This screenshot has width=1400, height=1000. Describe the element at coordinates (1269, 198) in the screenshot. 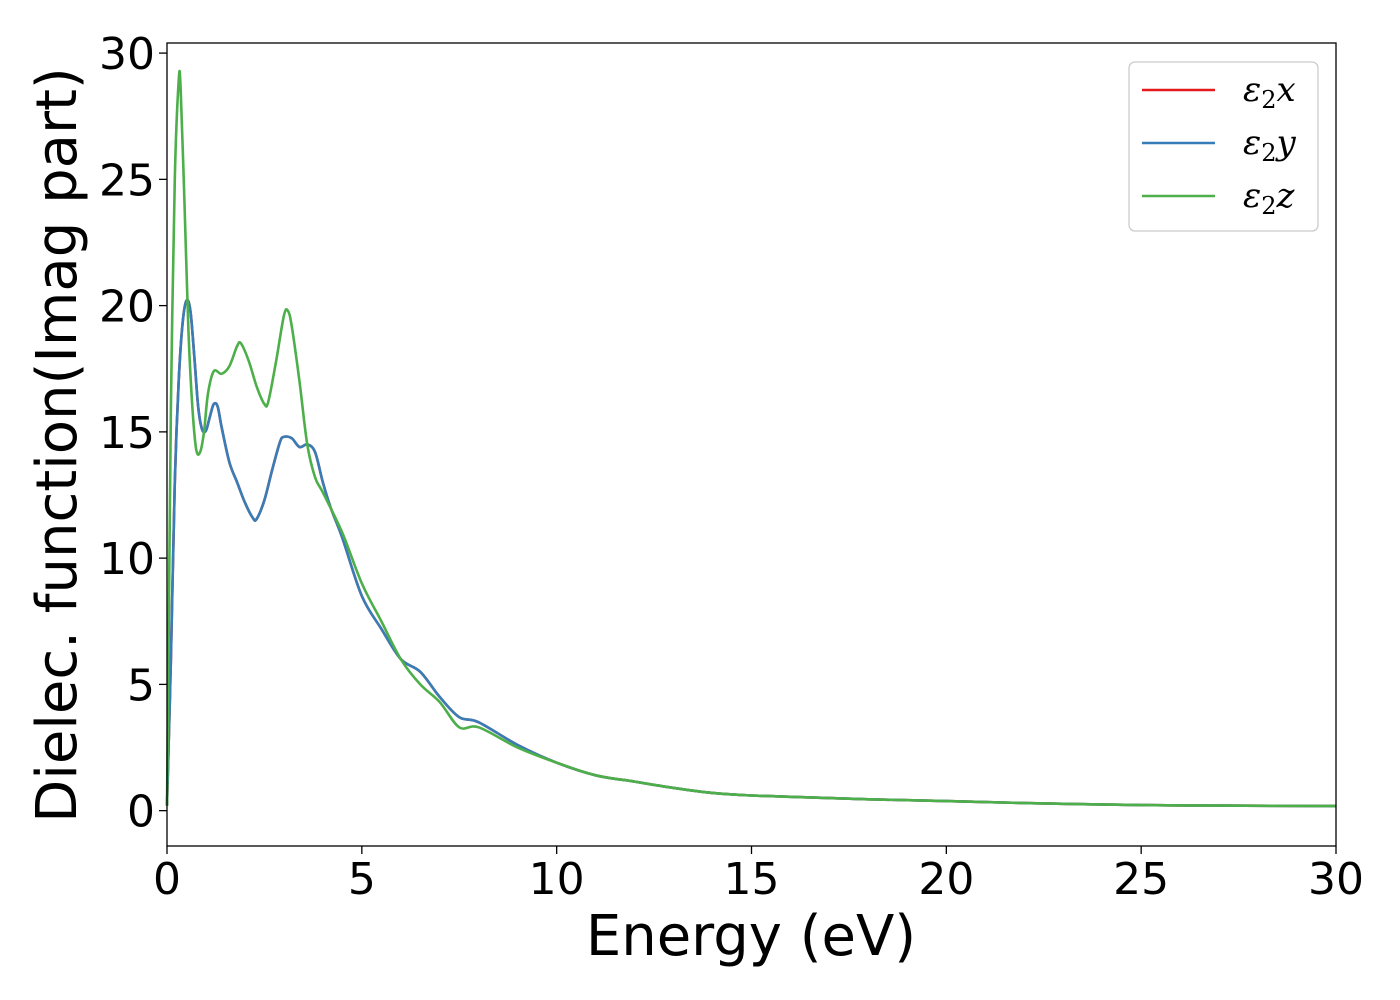

I see `legend-label-z: ε2z` at that location.